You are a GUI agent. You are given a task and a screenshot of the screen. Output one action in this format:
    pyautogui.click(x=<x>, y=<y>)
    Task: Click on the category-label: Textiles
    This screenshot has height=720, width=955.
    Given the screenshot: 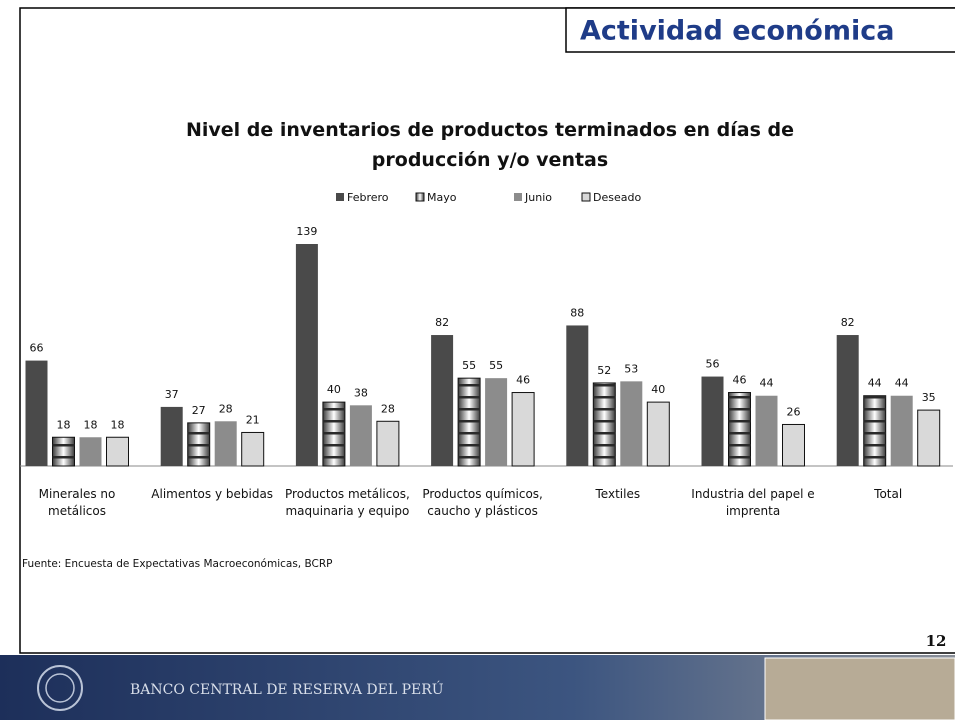 What is the action you would take?
    pyautogui.click(x=618, y=494)
    